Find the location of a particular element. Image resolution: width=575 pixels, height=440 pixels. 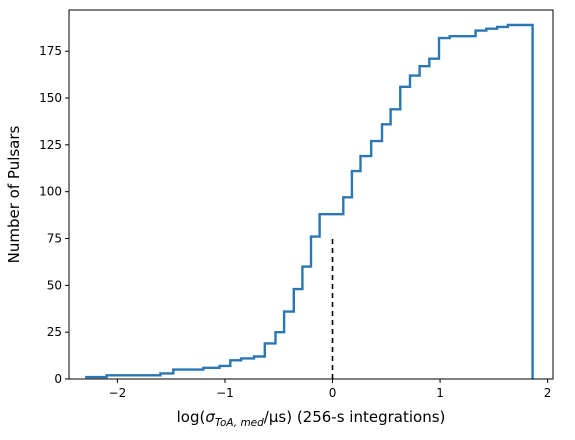

x-tick-label: 2 is located at coordinates (548, 393).